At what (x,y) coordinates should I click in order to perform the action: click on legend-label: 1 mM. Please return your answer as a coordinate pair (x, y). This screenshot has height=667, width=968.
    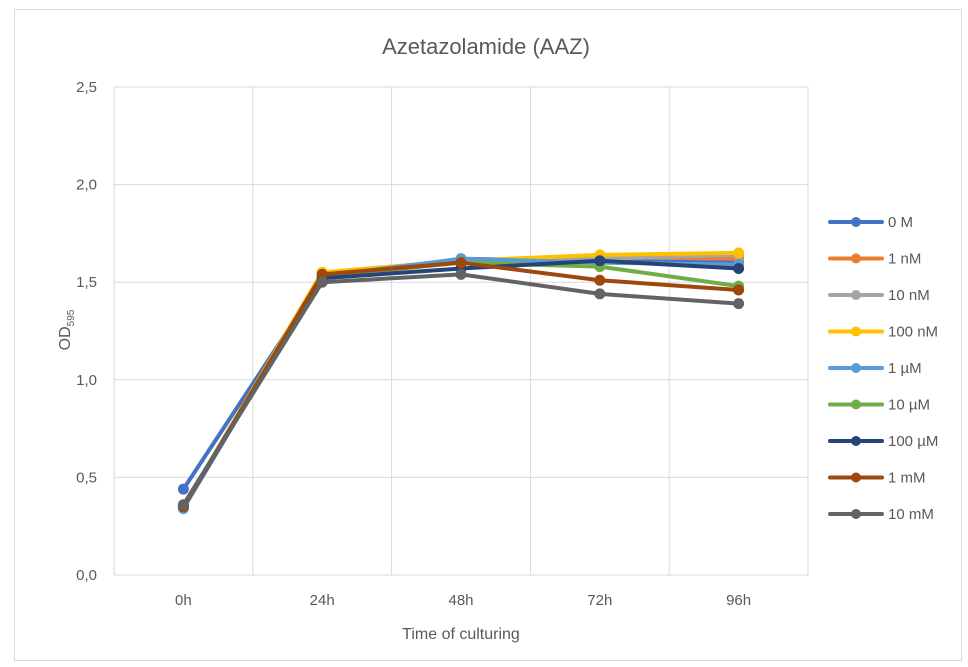
    Looking at the image, I should click on (907, 478).